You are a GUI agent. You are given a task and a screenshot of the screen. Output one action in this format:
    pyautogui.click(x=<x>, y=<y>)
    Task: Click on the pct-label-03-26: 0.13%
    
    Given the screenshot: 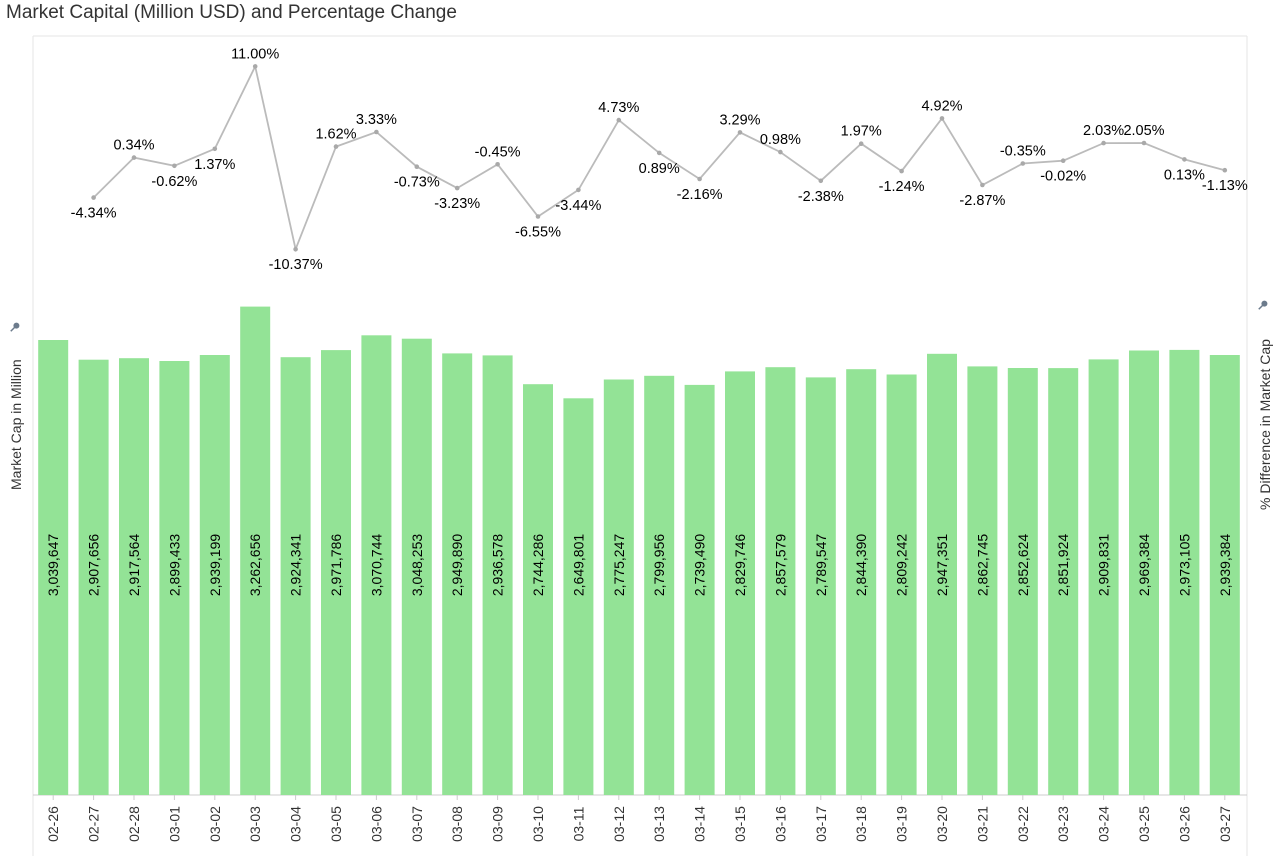 What is the action you would take?
    pyautogui.click(x=1184, y=175)
    